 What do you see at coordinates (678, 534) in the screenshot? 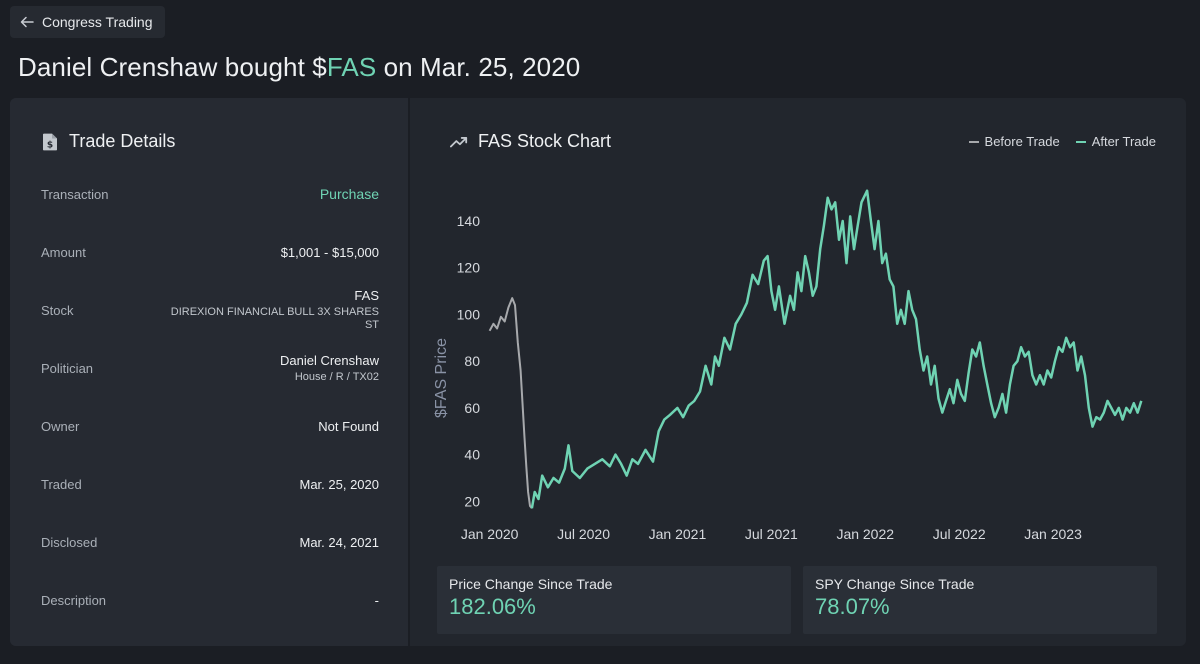
I see `x-tick-label: Jan 2021` at bounding box center [678, 534].